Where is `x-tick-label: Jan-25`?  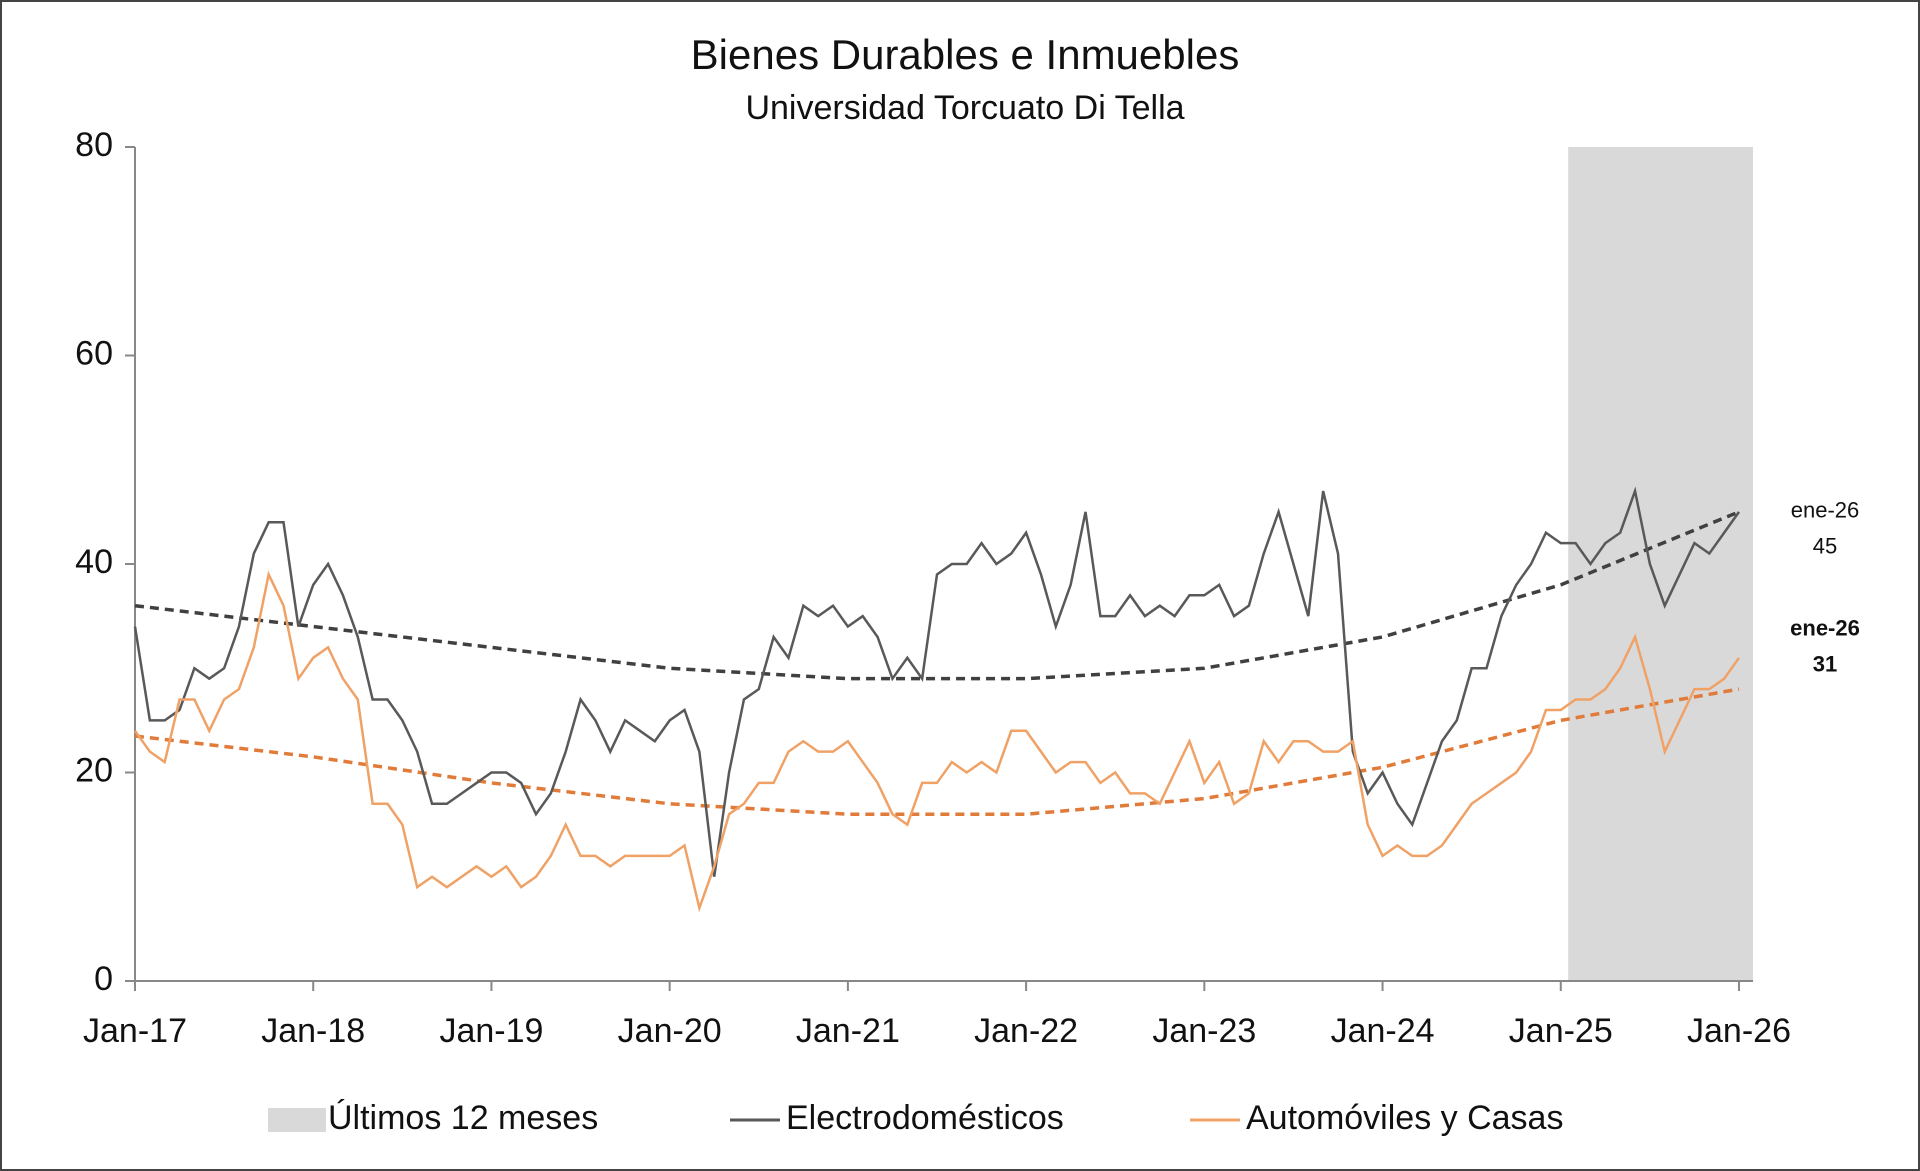 x-tick-label: Jan-25 is located at coordinates (1561, 1031).